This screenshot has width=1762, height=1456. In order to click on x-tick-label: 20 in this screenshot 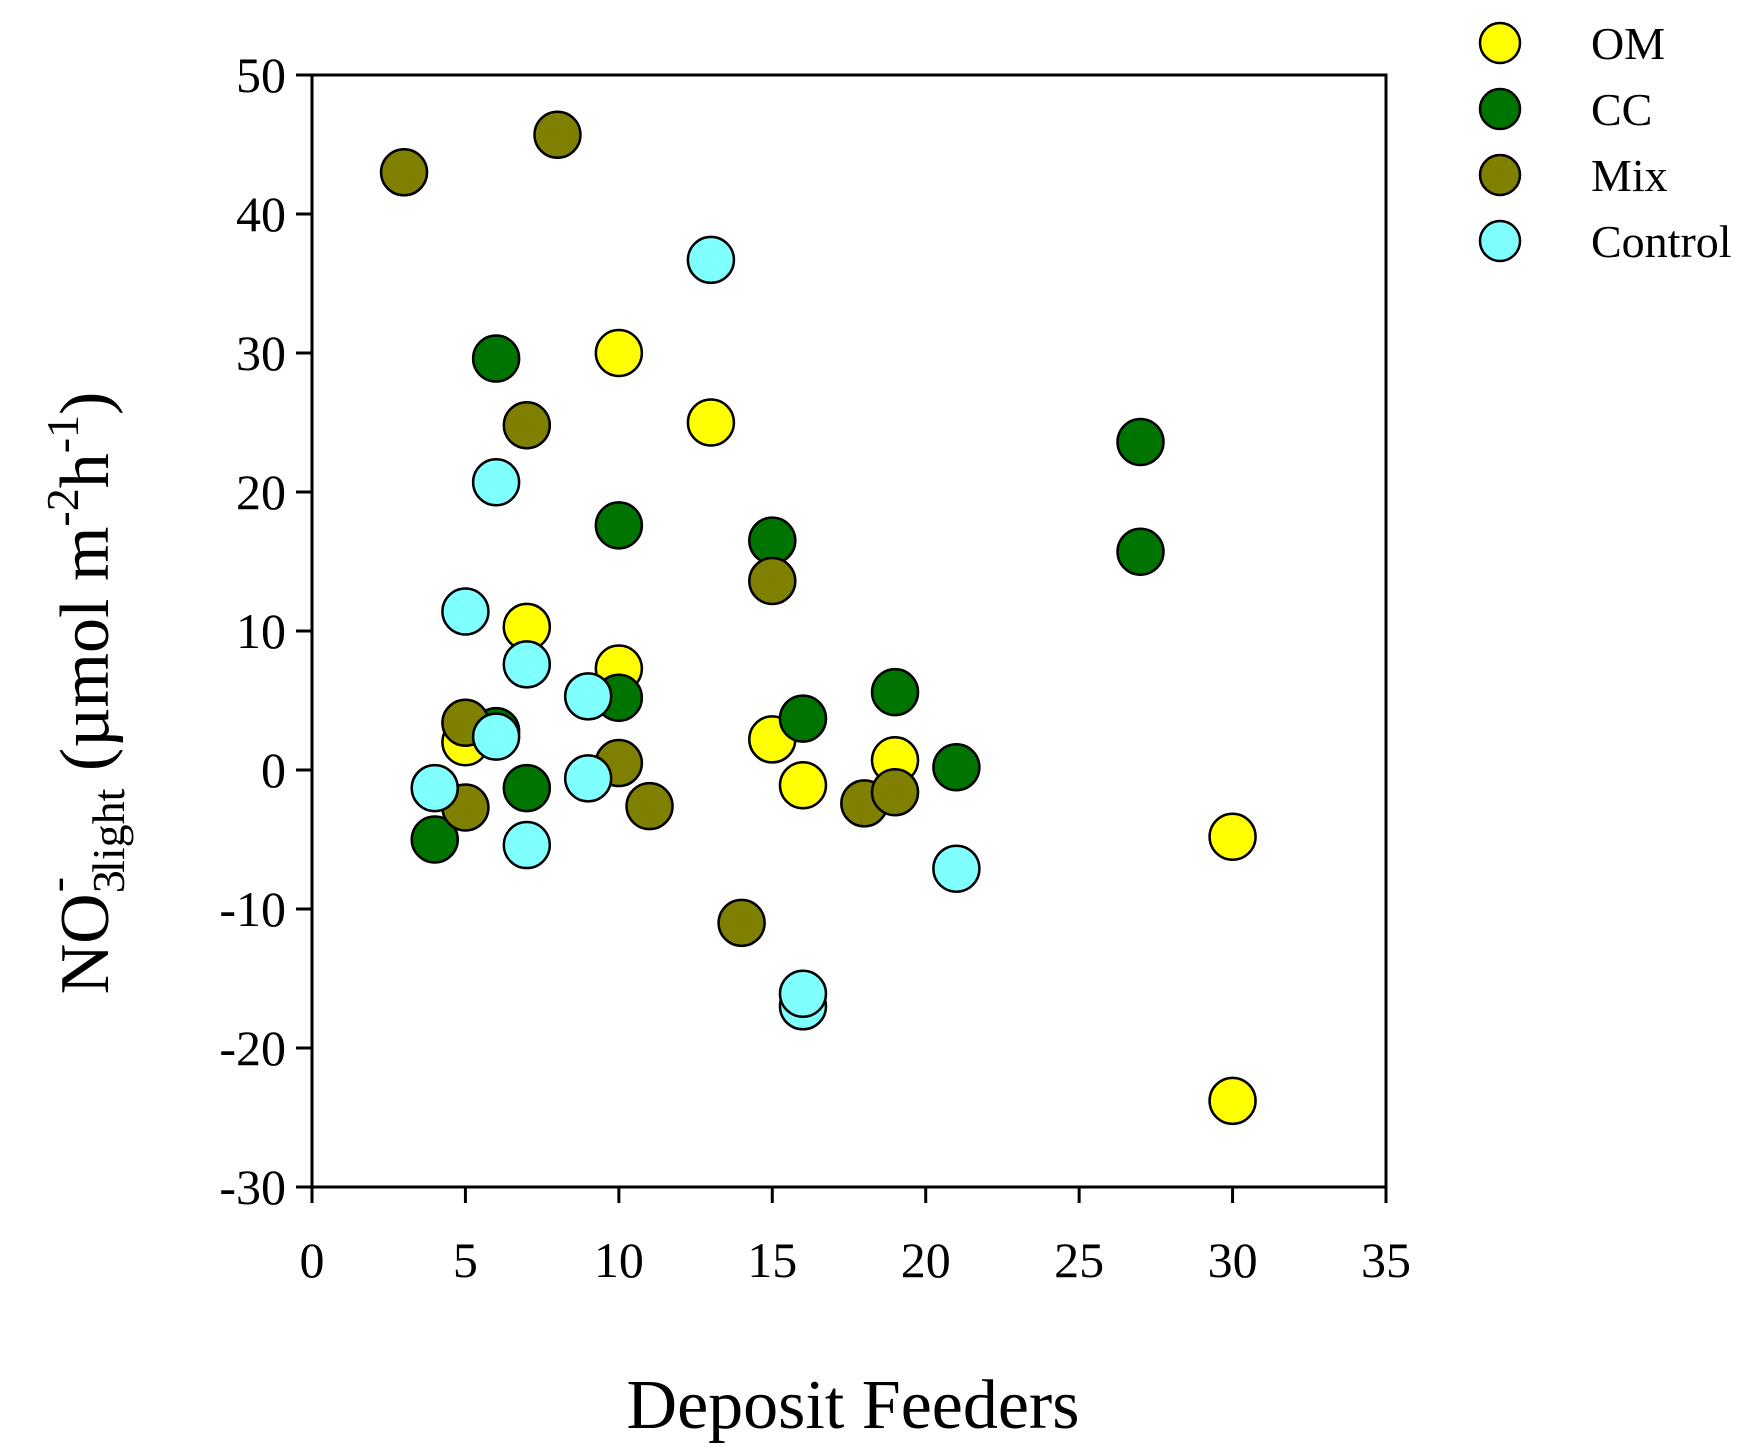, I will do `click(926, 1260)`.